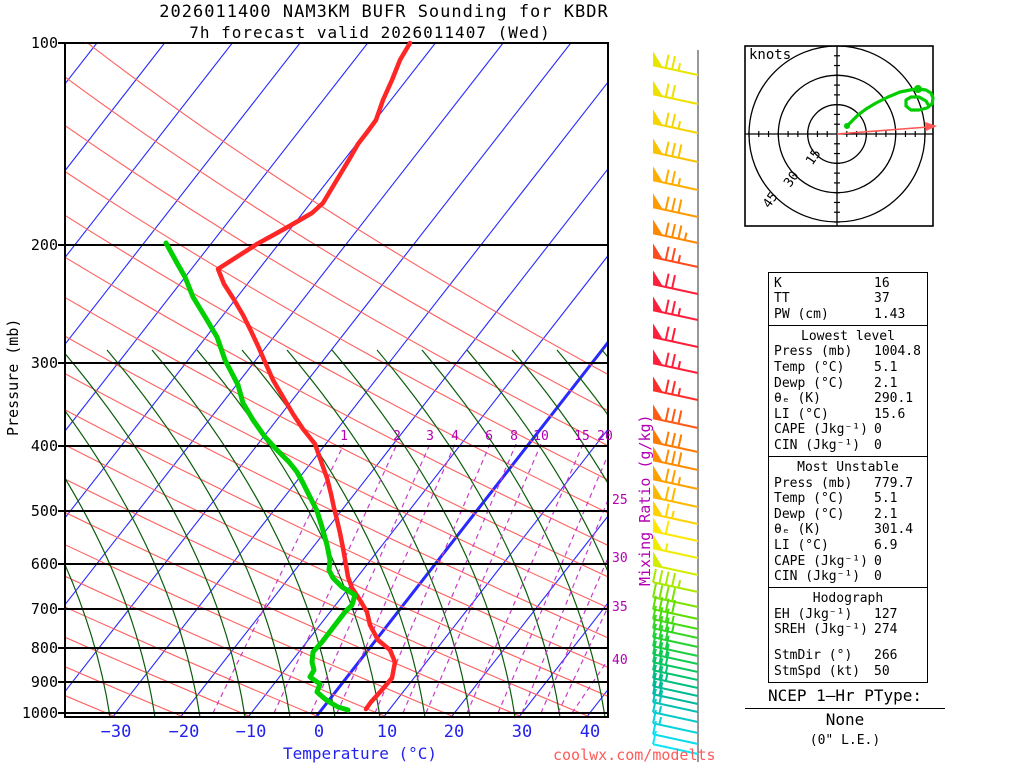 The width and height of the screenshot is (1024, 768). I want to click on lowest-level-box-row: Dewp (°C) 2.1, so click(848, 384).